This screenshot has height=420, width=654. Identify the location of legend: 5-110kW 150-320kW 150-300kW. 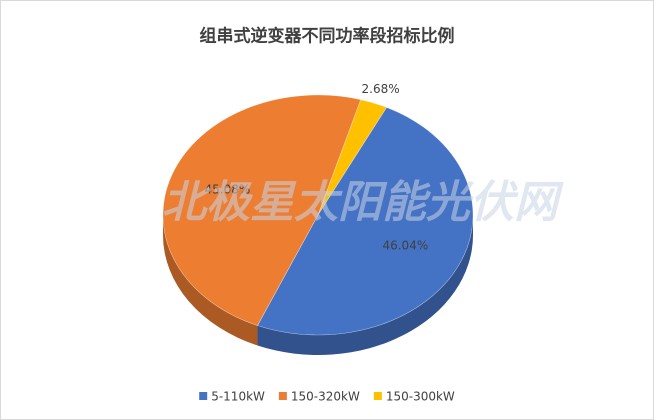
(327, 397).